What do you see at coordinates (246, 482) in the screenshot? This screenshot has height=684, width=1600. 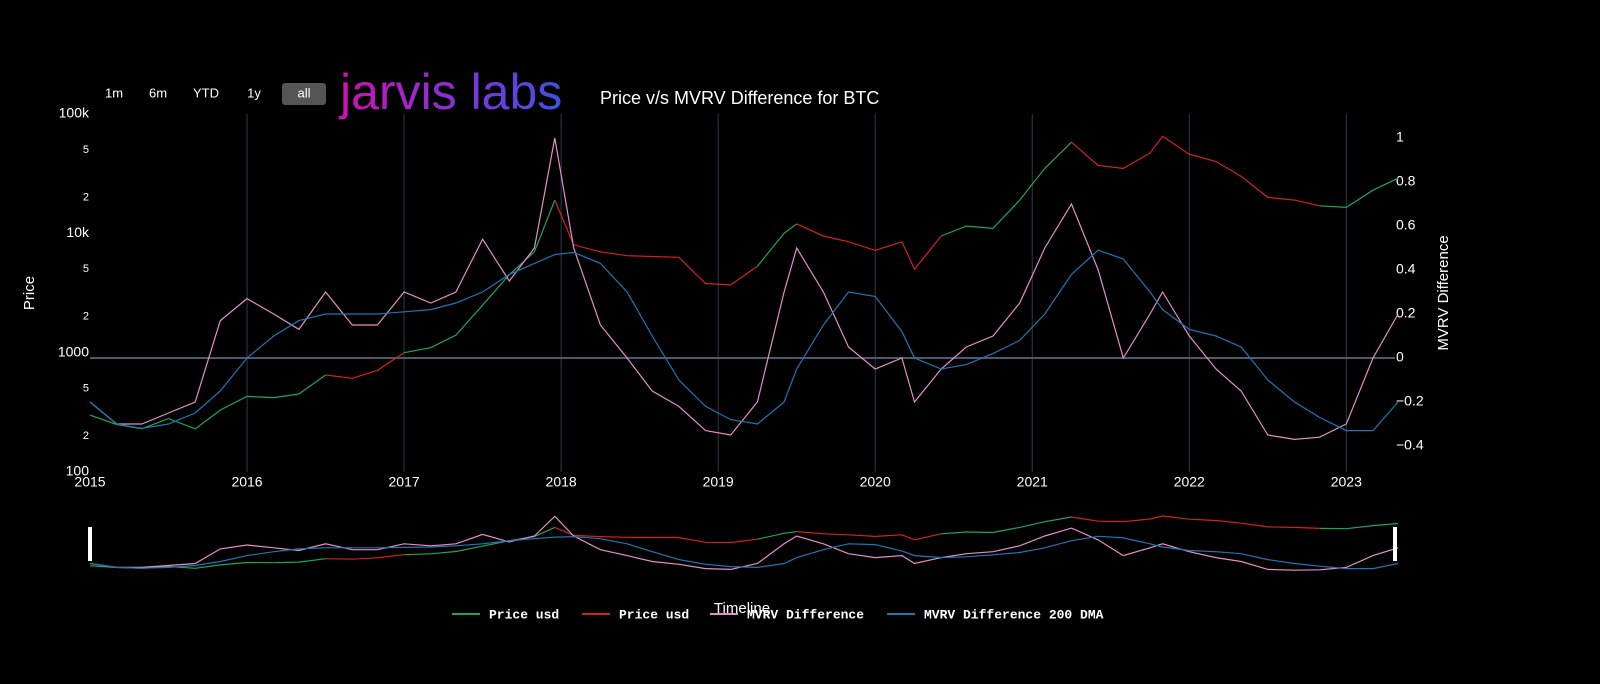 I see `x-tick-label: 2016` at bounding box center [246, 482].